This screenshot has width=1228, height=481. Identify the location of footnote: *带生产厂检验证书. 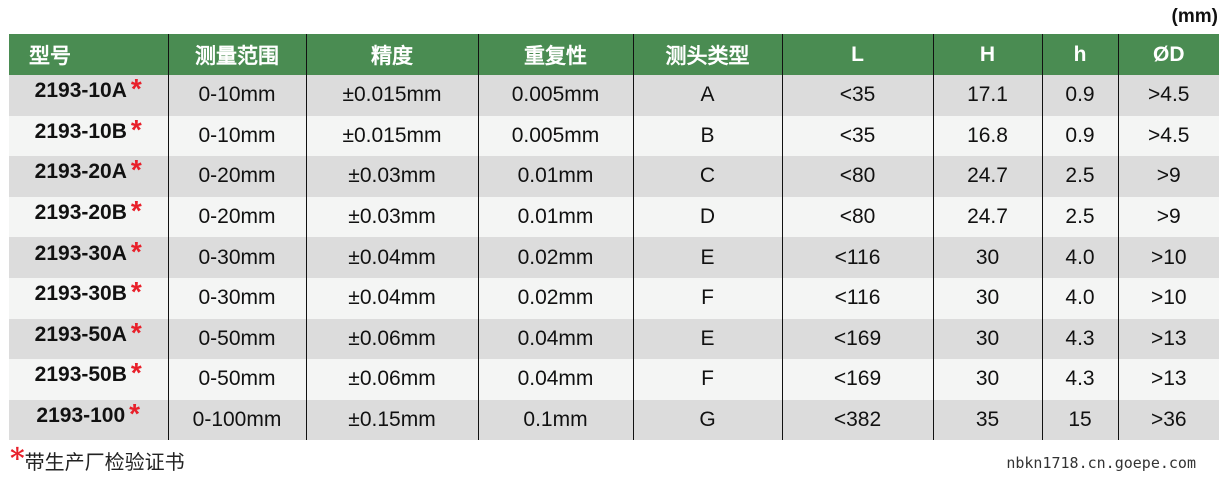
(97, 460).